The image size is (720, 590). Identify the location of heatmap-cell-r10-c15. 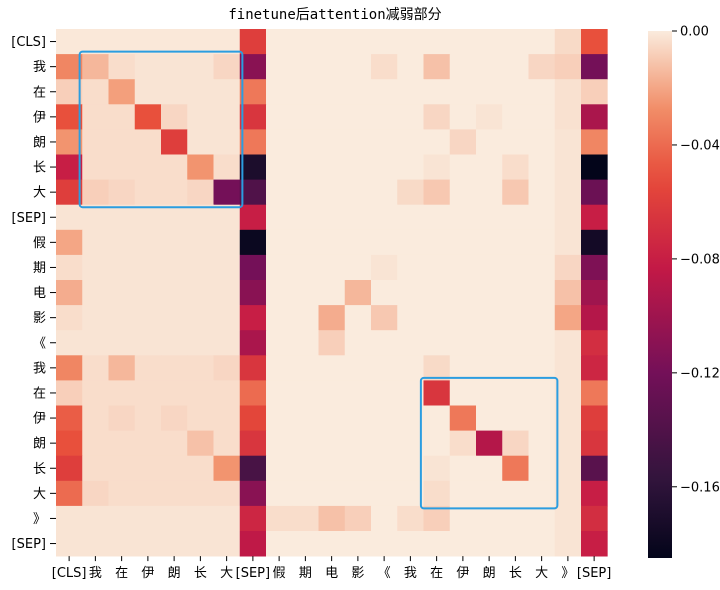
(463, 293).